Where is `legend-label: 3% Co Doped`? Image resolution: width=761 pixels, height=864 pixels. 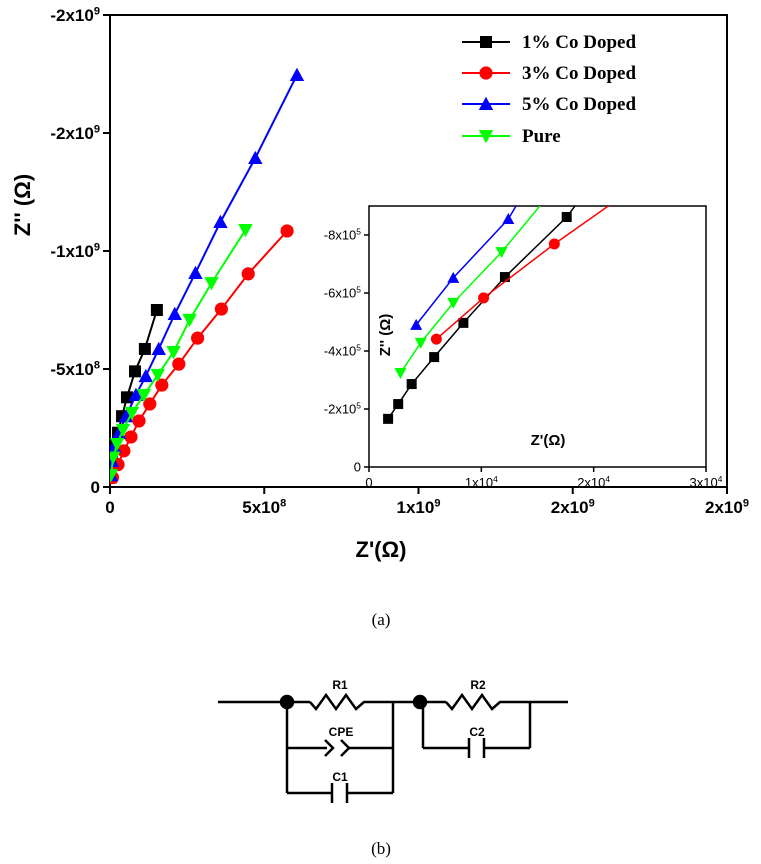
legend-label: 3% Co Doped is located at coordinates (579, 73).